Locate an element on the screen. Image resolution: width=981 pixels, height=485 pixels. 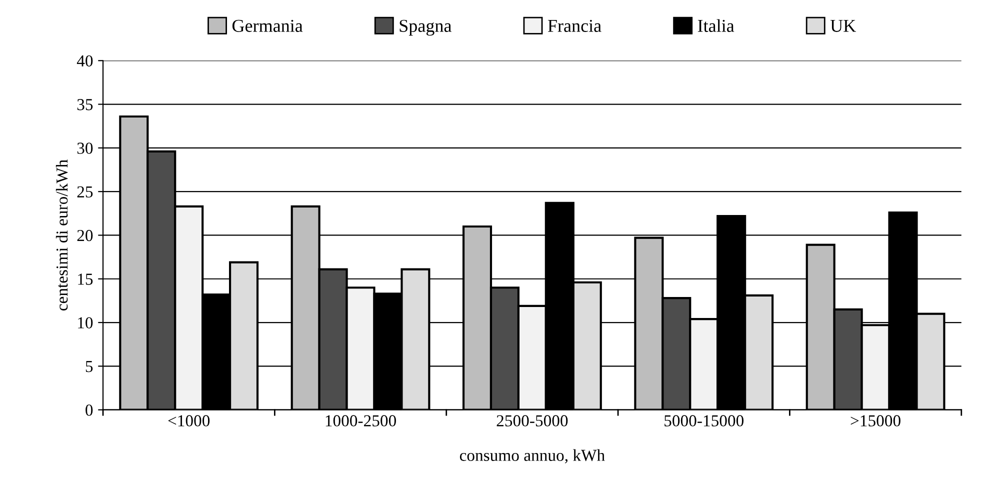
y-tick-label: 25 is located at coordinates (85, 192).